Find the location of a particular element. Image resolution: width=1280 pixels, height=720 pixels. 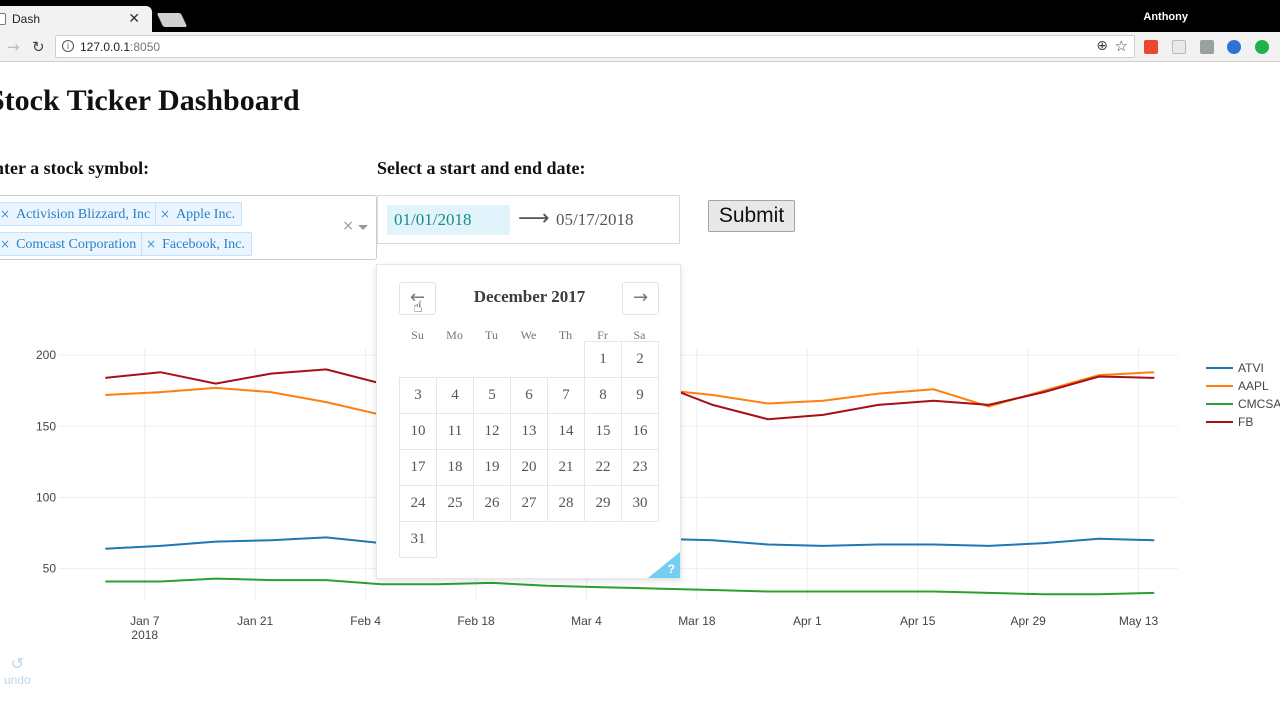

x-tick-label: Apr 1 is located at coordinates (807, 621).